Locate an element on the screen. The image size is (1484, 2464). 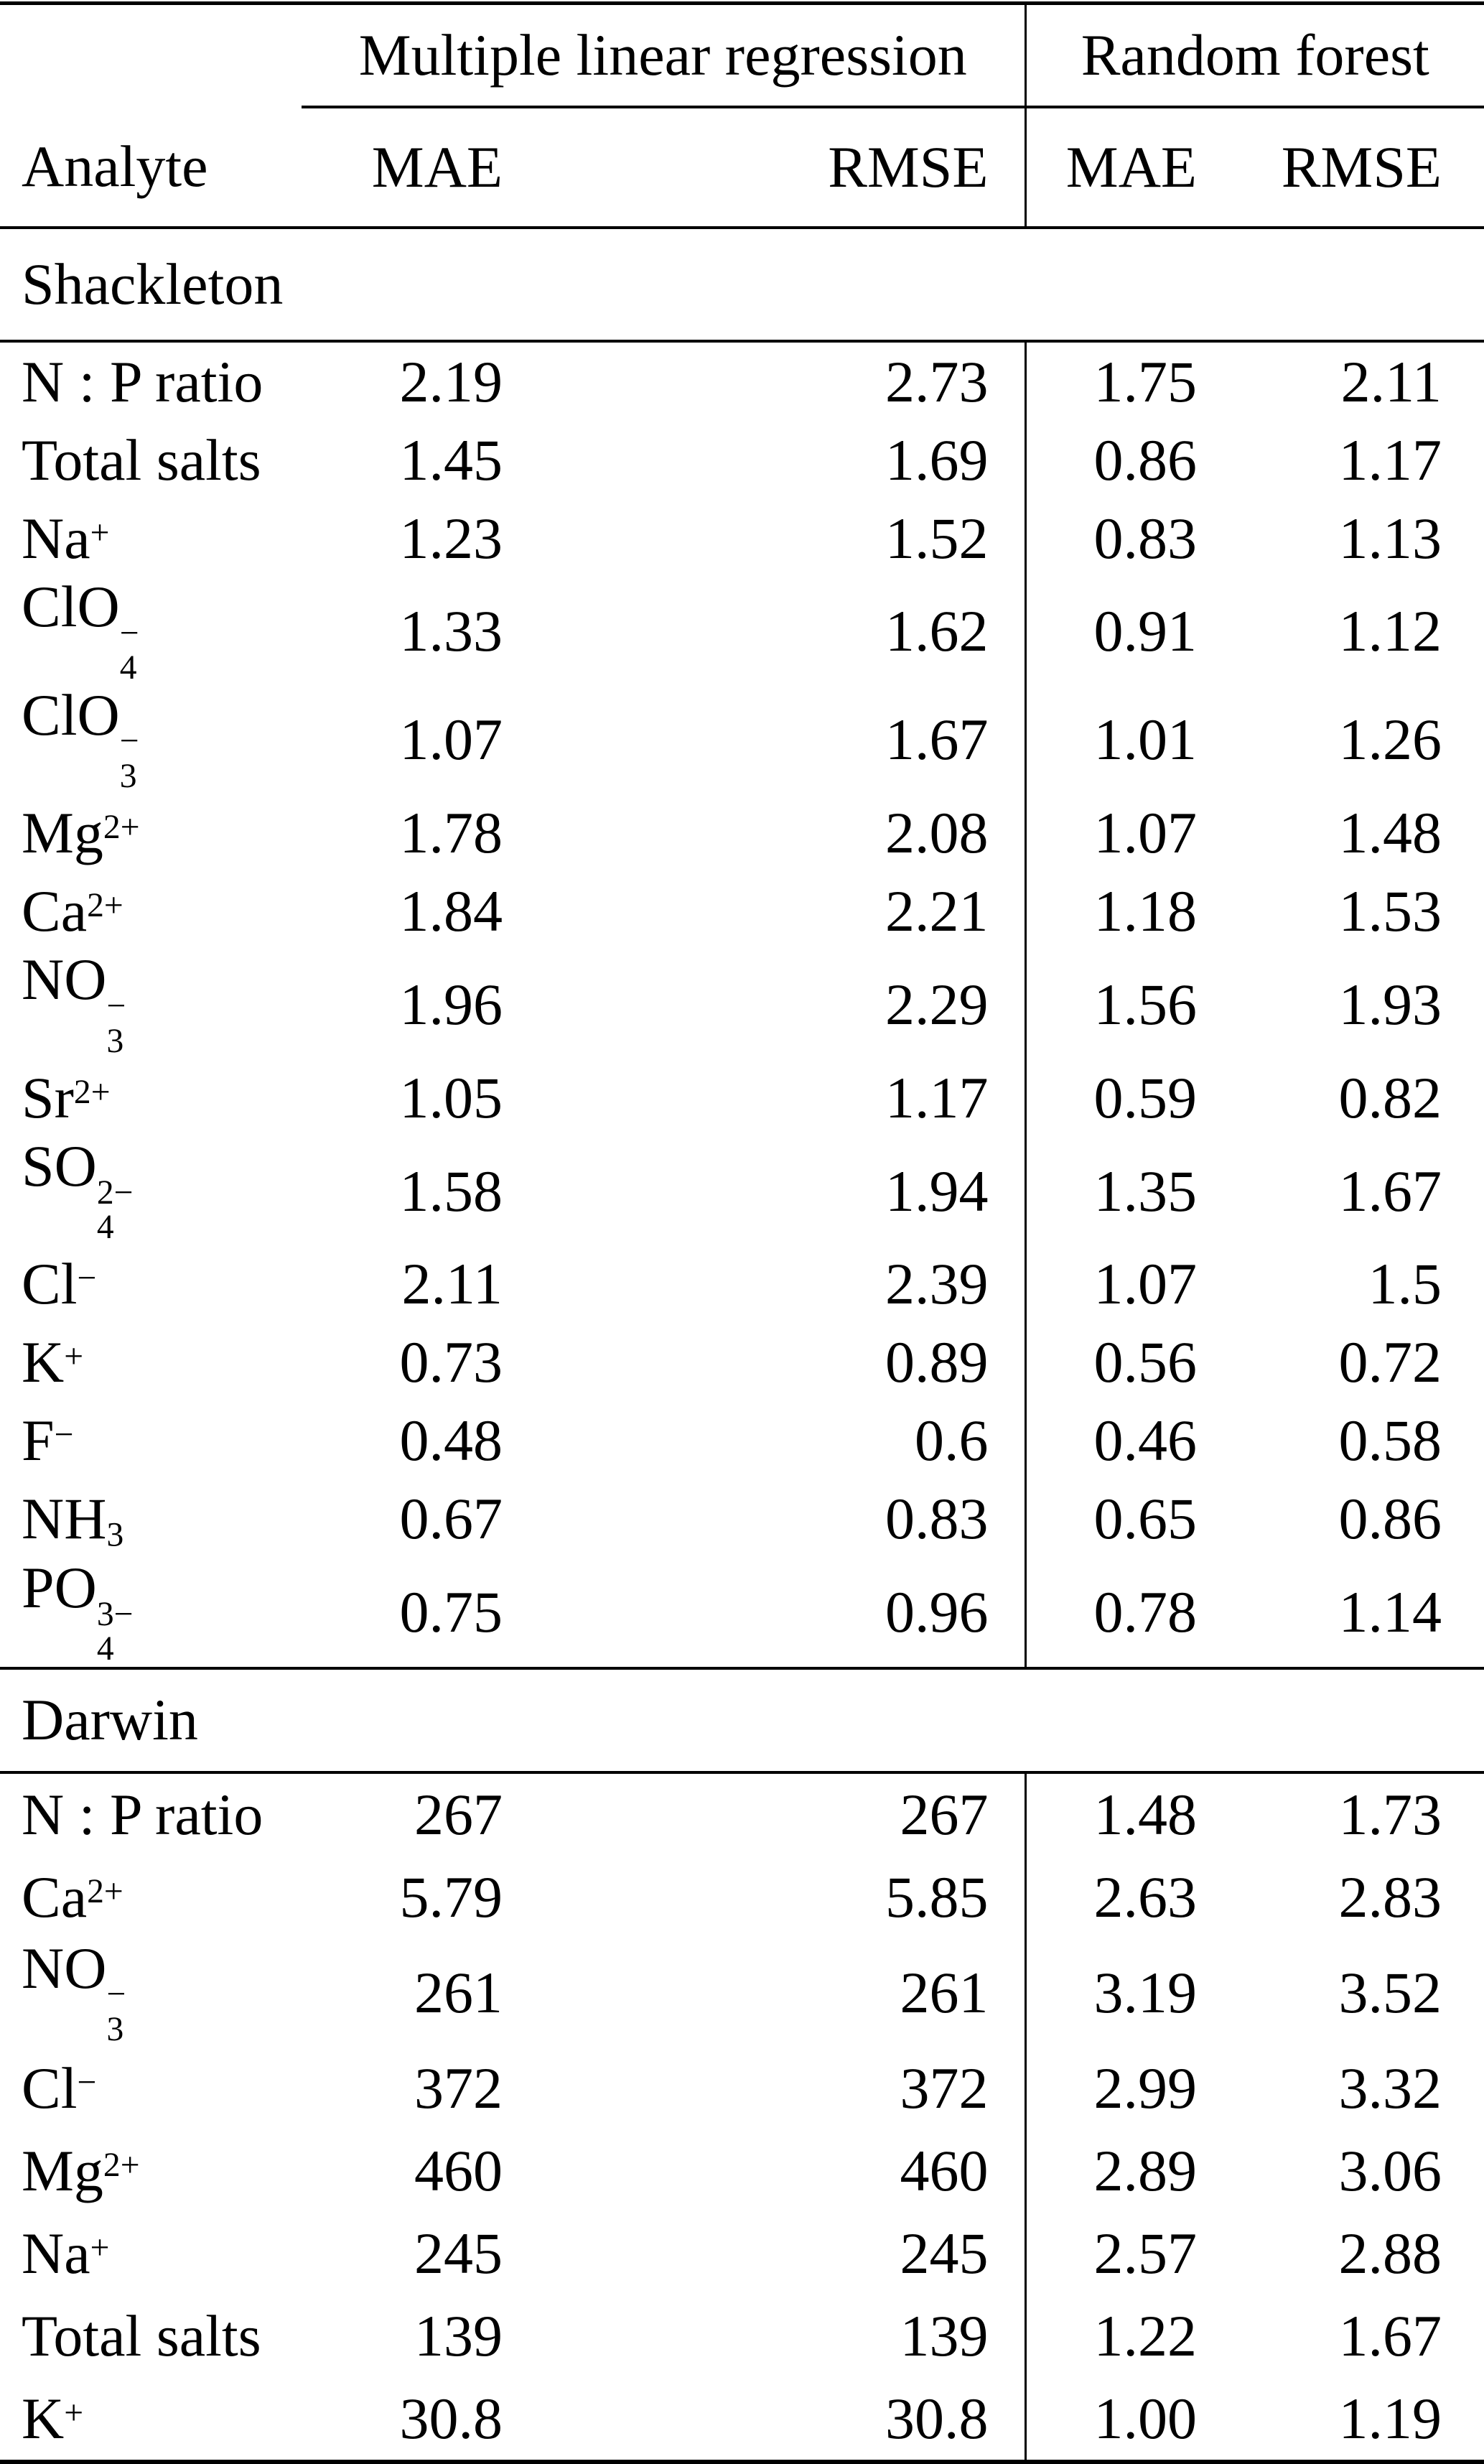
rf-mae-value: 0.91 is located at coordinates (1111, 631).